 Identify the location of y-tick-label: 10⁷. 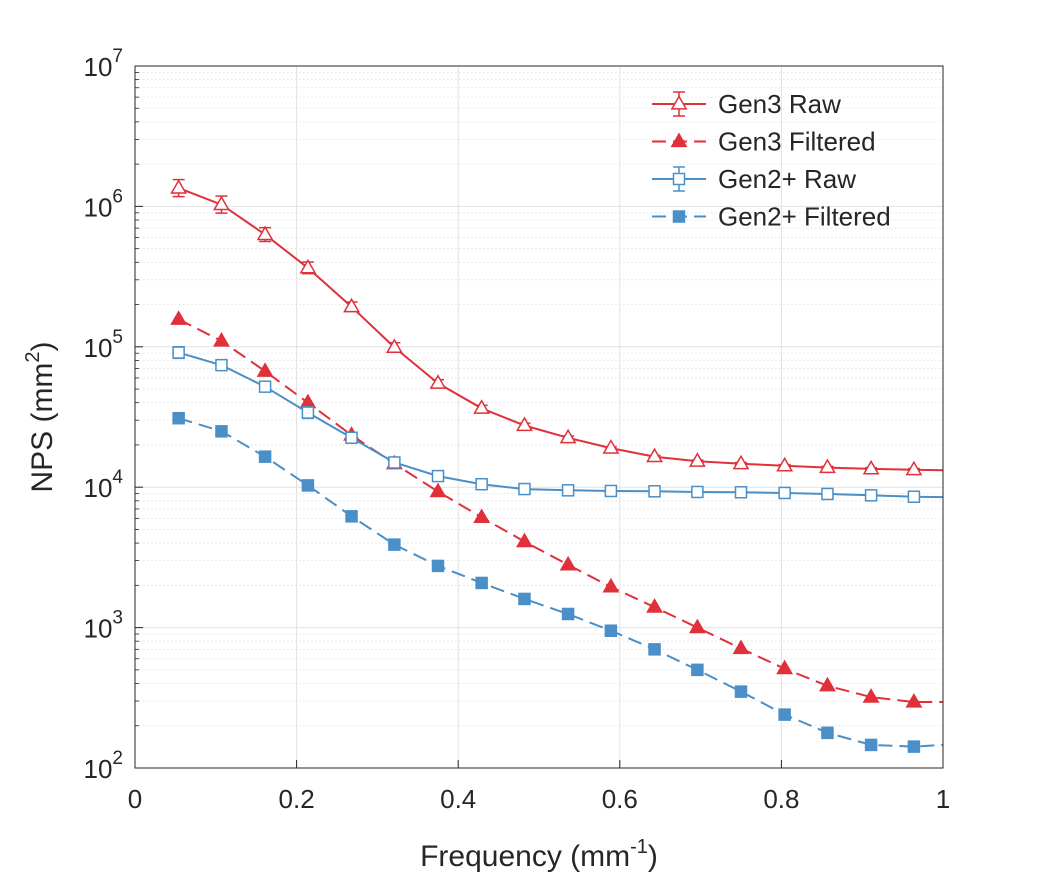
(104, 64).